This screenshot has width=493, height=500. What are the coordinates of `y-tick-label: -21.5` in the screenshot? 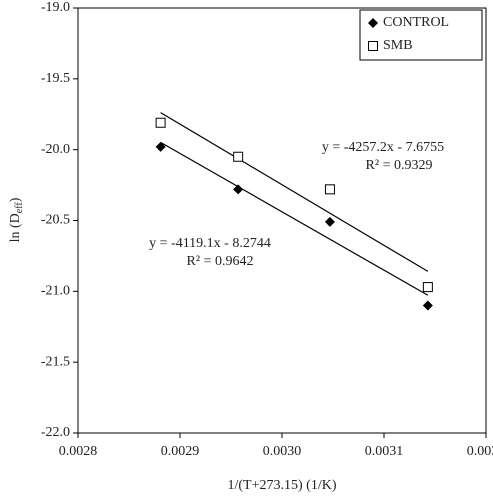 It's located at (55, 361).